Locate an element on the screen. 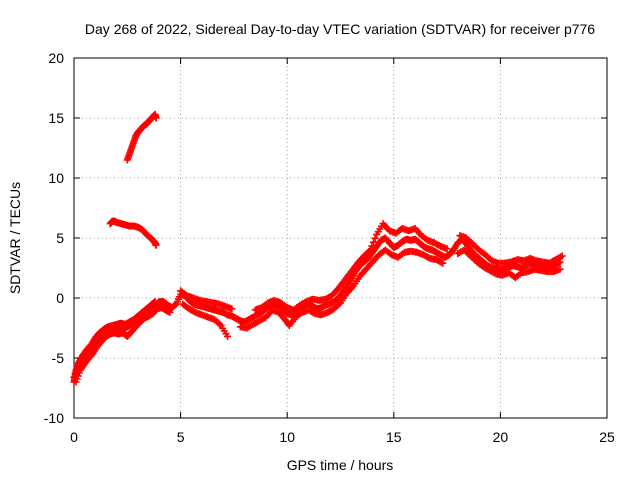  x-tick-label: 25 is located at coordinates (607, 437).